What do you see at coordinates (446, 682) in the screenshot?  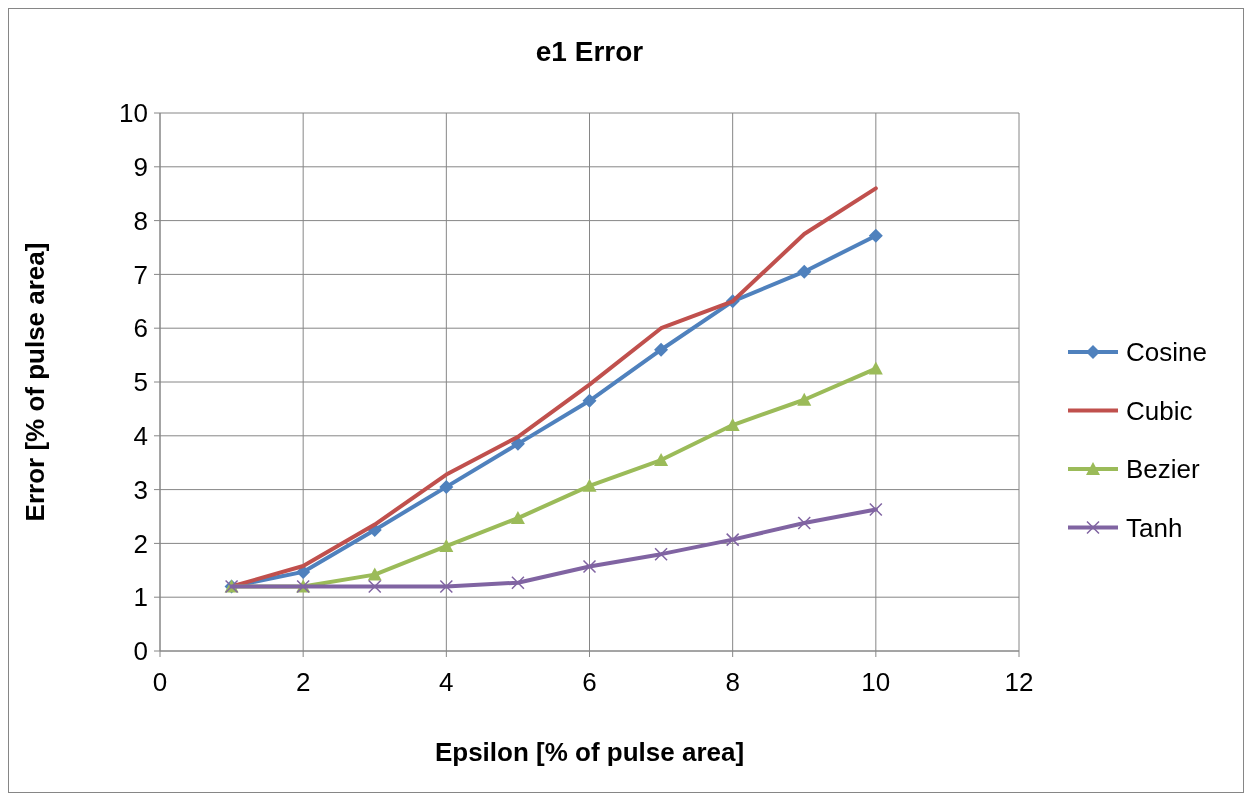 I see `x-tick-label: 4` at bounding box center [446, 682].